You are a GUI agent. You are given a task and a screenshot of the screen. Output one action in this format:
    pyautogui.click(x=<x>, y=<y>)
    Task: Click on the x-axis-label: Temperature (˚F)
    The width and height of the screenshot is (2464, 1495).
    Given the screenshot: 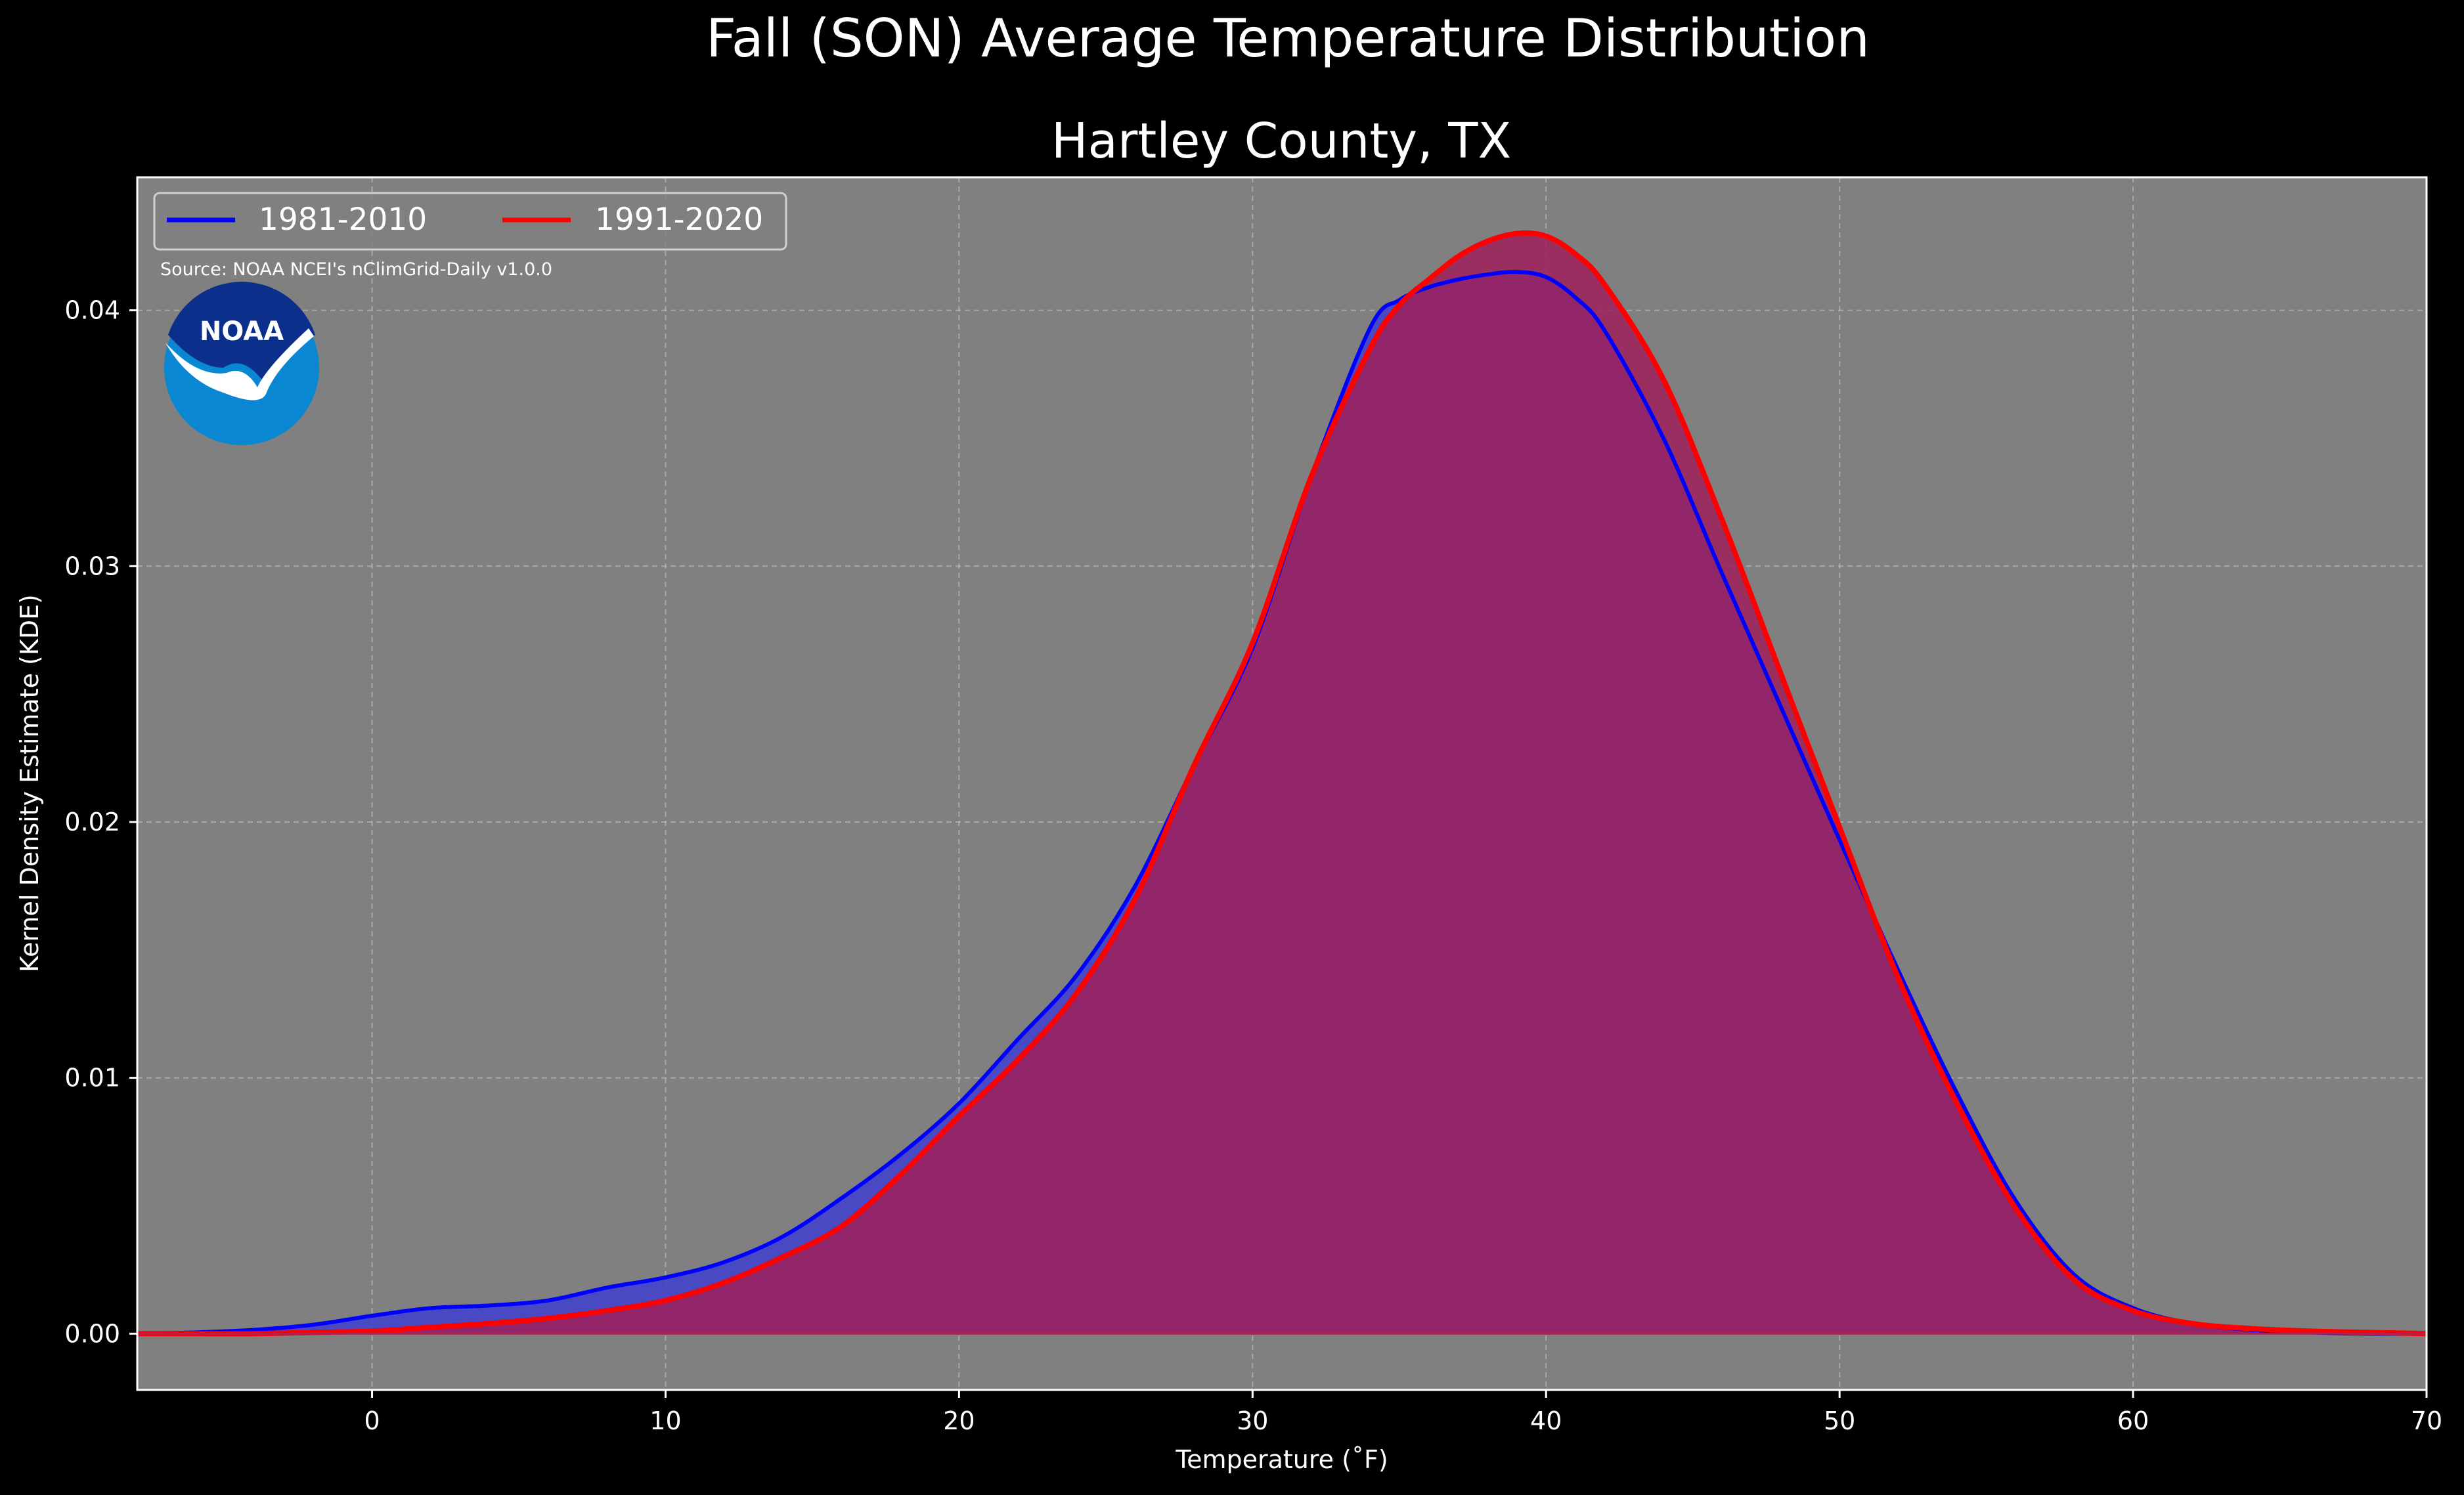 What is the action you would take?
    pyautogui.click(x=1281, y=1459)
    